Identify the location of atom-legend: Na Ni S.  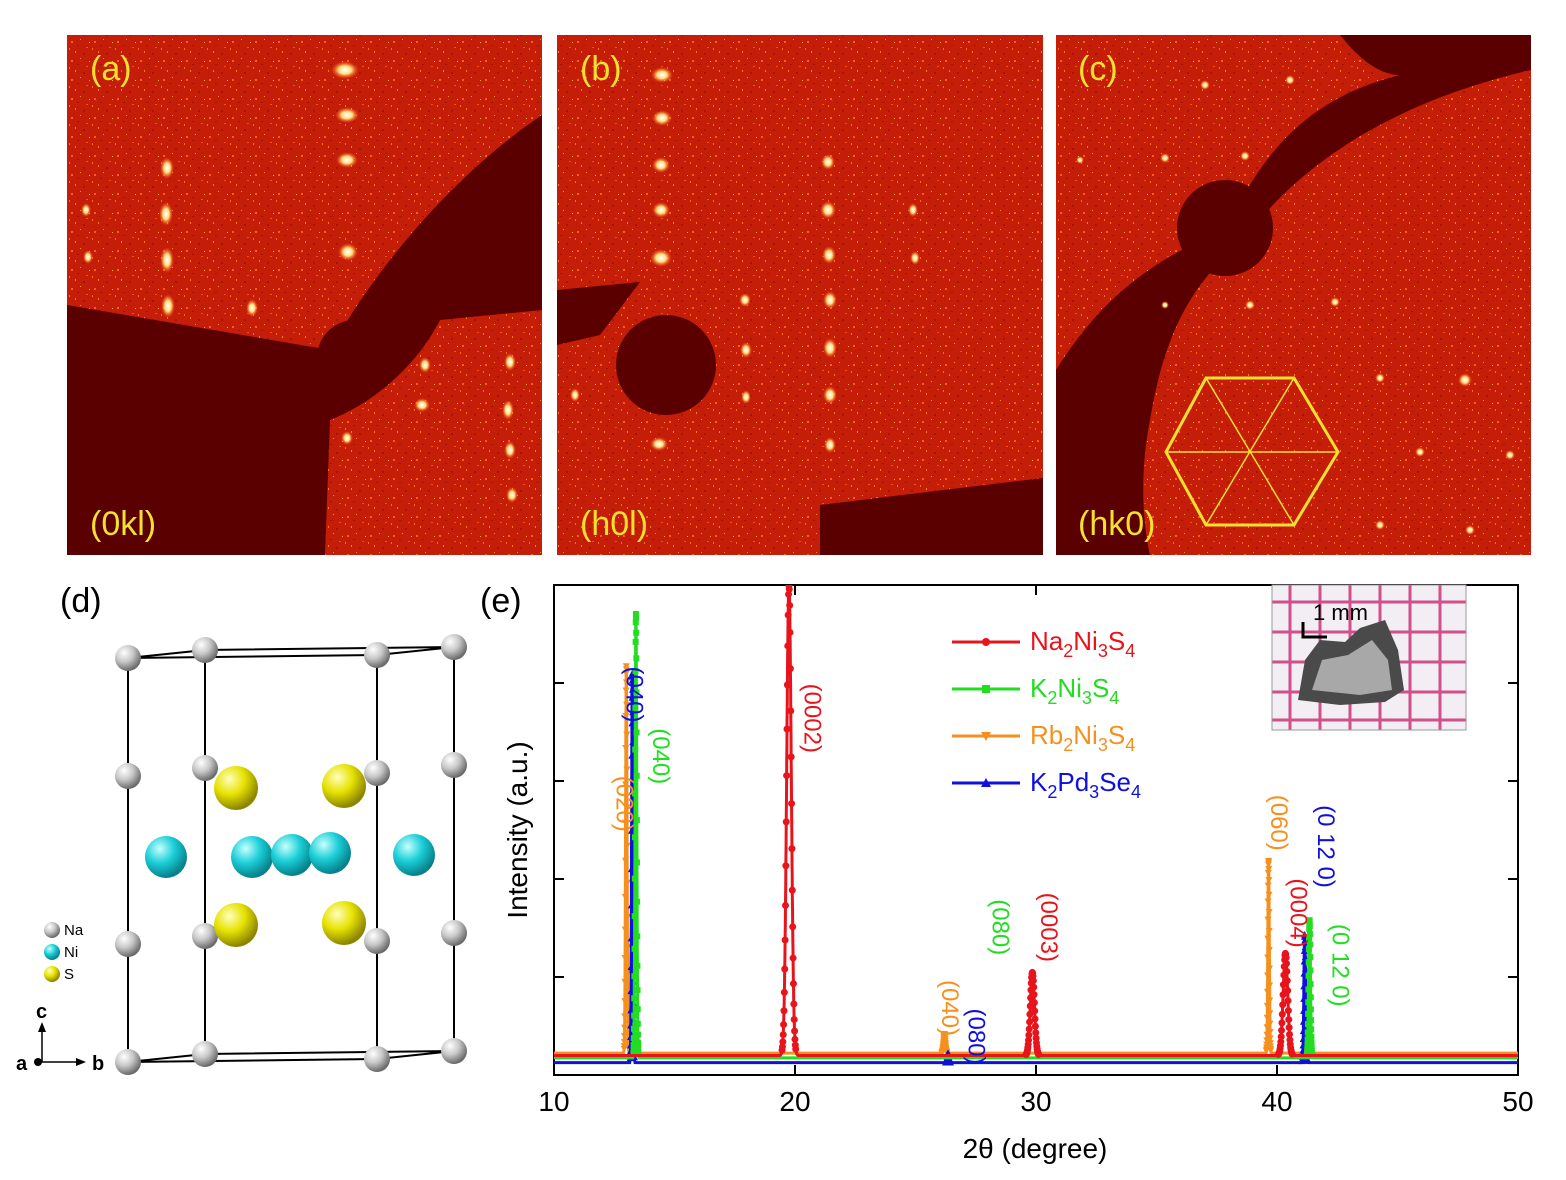
(64, 952).